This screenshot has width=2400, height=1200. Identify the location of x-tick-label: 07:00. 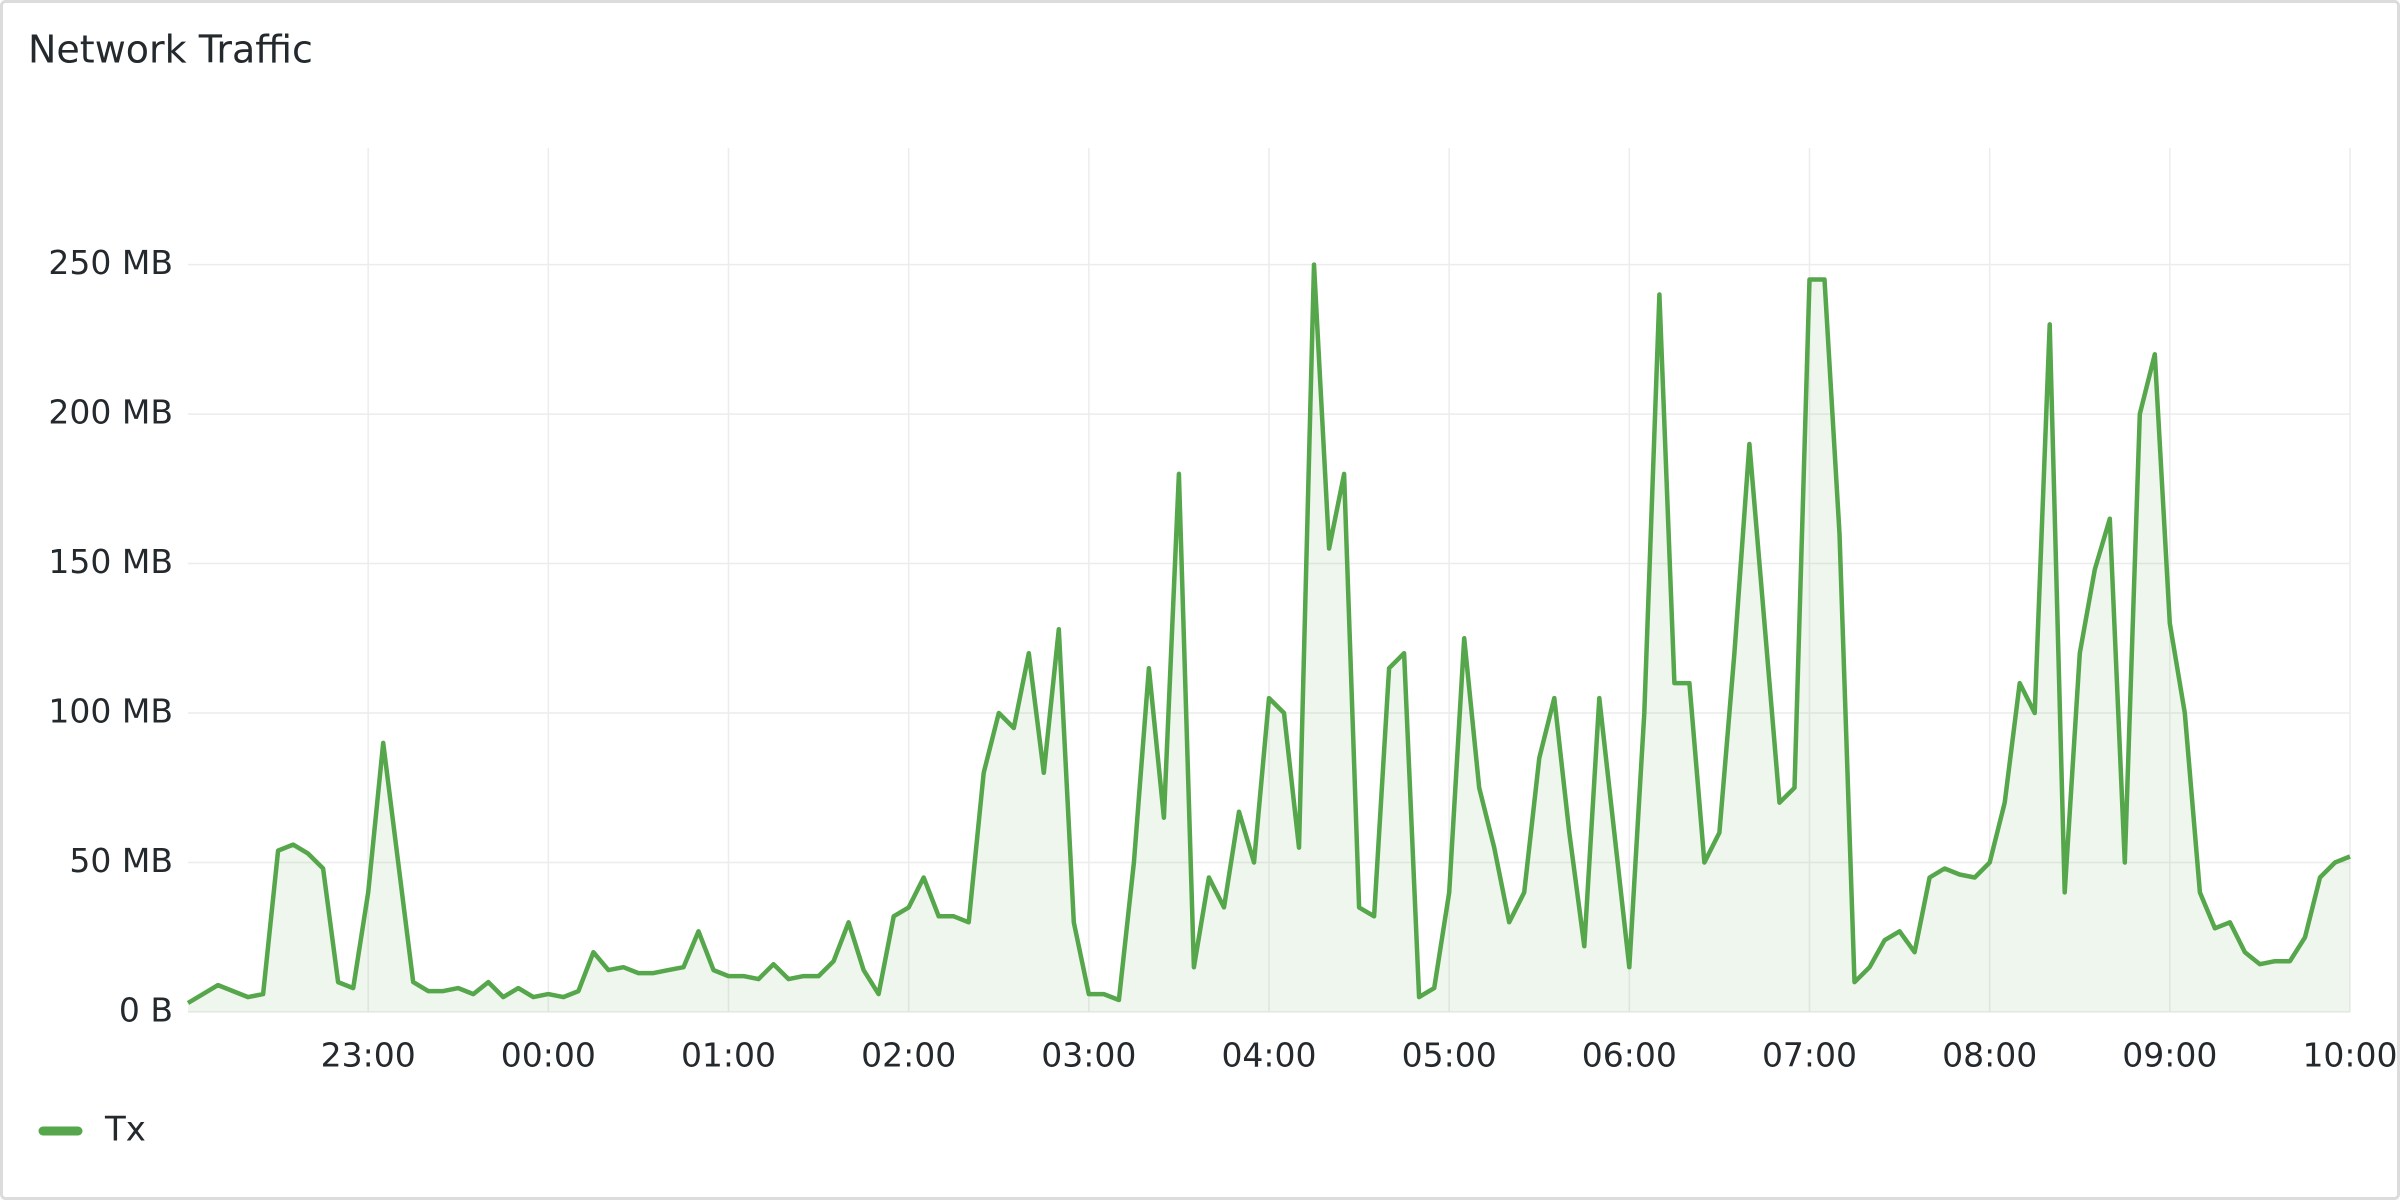
(1809, 1055).